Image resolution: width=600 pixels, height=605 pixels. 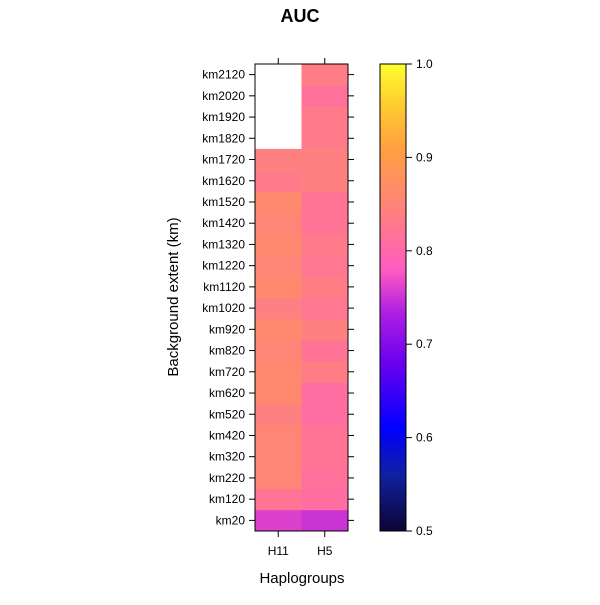 What do you see at coordinates (227, 499) in the screenshot?
I see `y-tick-label: km120` at bounding box center [227, 499].